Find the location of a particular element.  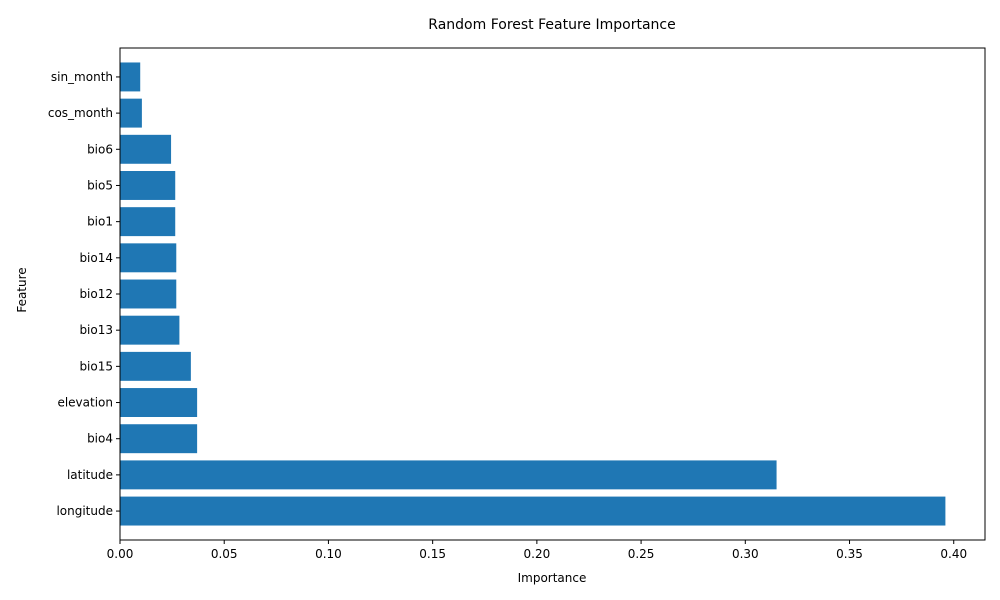

y-tick-label: cos_month is located at coordinates (80, 113).